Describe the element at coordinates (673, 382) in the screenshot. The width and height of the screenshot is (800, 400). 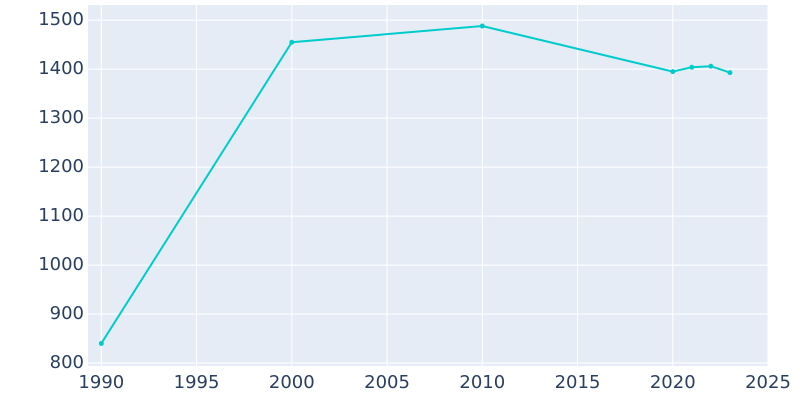
I see `x-tick-label: 2020` at that location.